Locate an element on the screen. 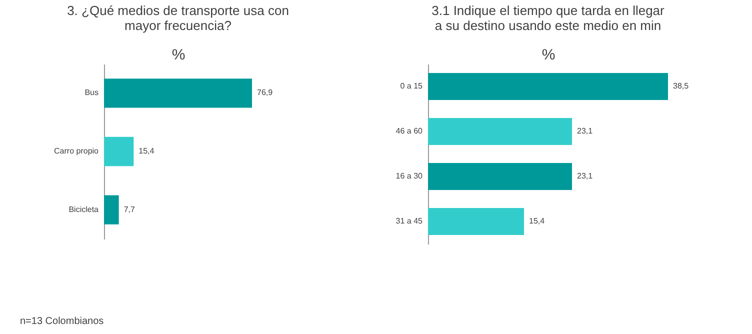  y-tick-label: Bus is located at coordinates (91, 93).